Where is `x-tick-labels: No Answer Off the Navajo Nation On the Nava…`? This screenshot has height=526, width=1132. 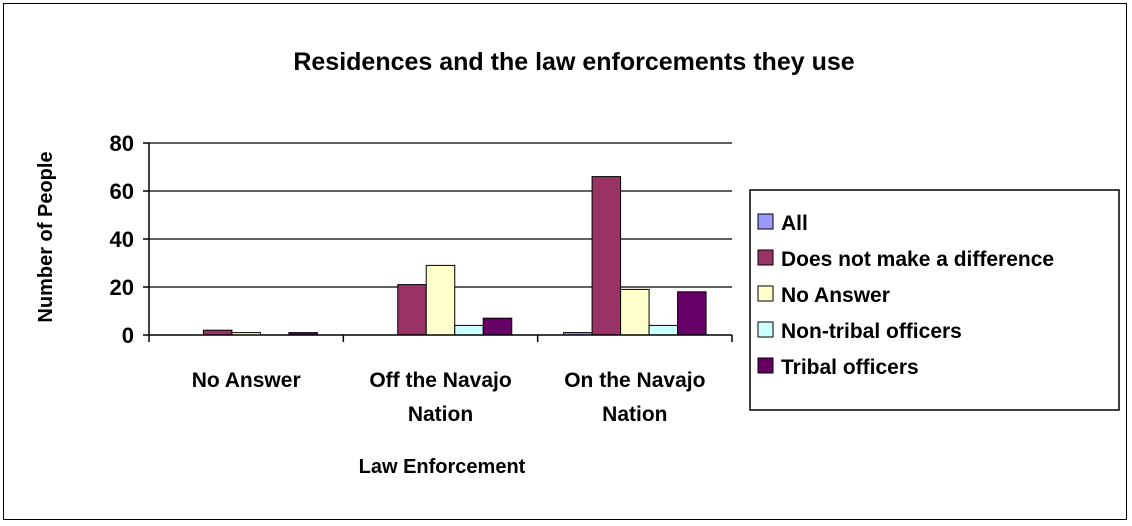 x-tick-labels: No Answer Off the Navajo Nation On the Nava… is located at coordinates (449, 397).